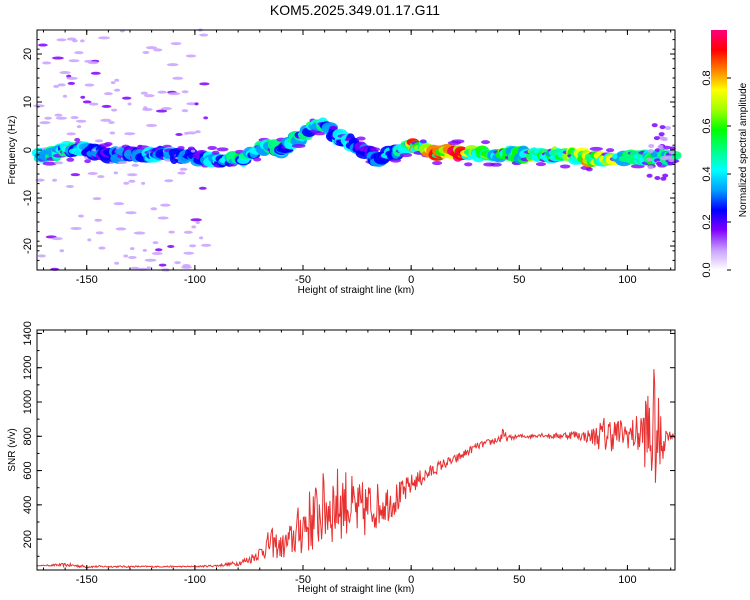 The image size is (750, 600). What do you see at coordinates (743, 149) in the screenshot?
I see `colorbar-label: Normalized spectral amplitude` at bounding box center [743, 149].